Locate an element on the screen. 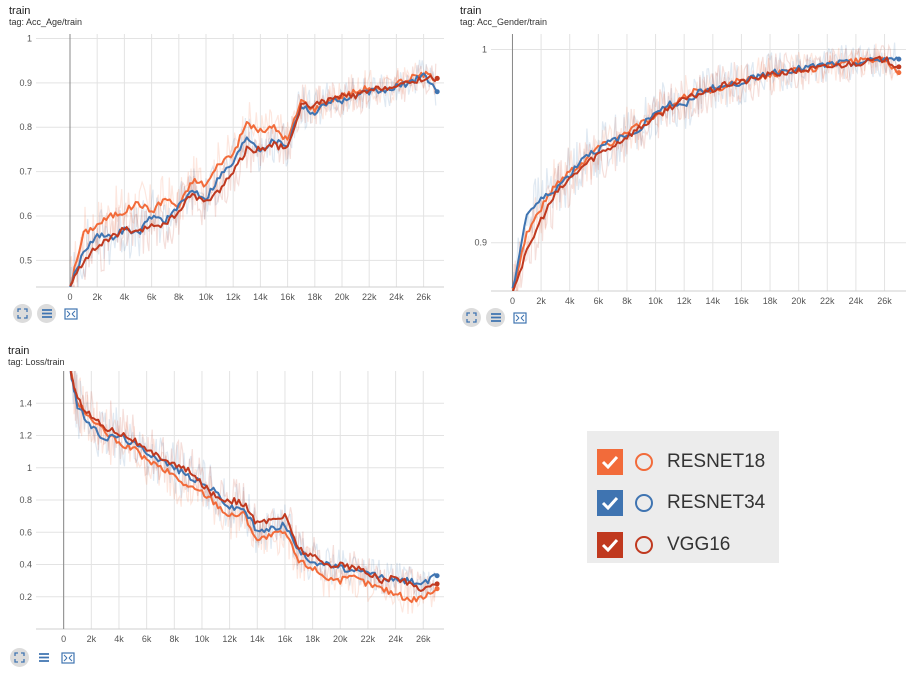 The height and width of the screenshot is (674, 912). chart-tag: tag: Acc_Gender/train is located at coordinates (504, 22).